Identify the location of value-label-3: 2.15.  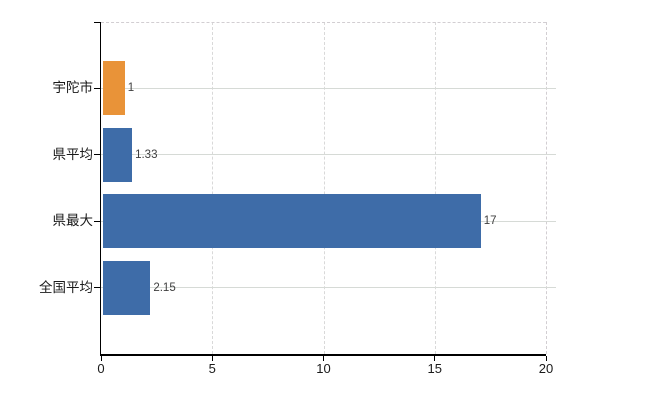
(164, 287).